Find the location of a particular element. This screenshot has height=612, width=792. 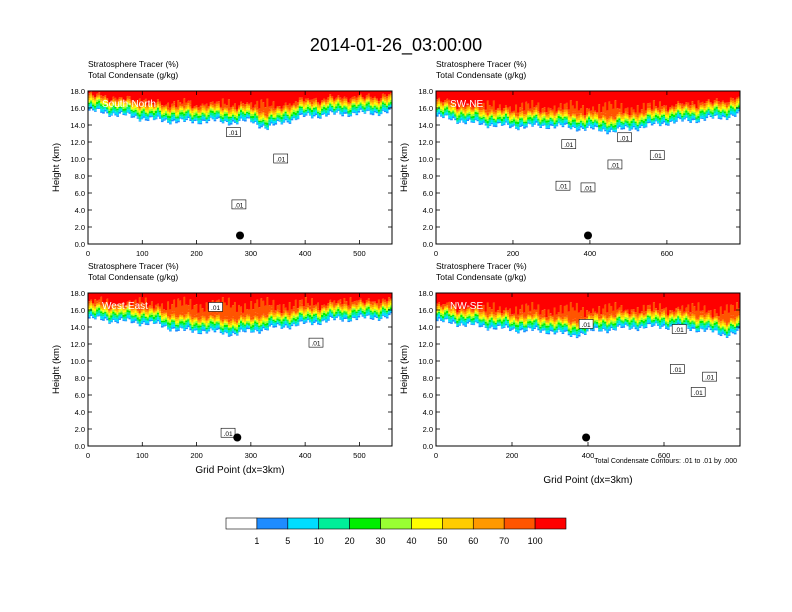

contour-label-box is located at coordinates (215, 307).